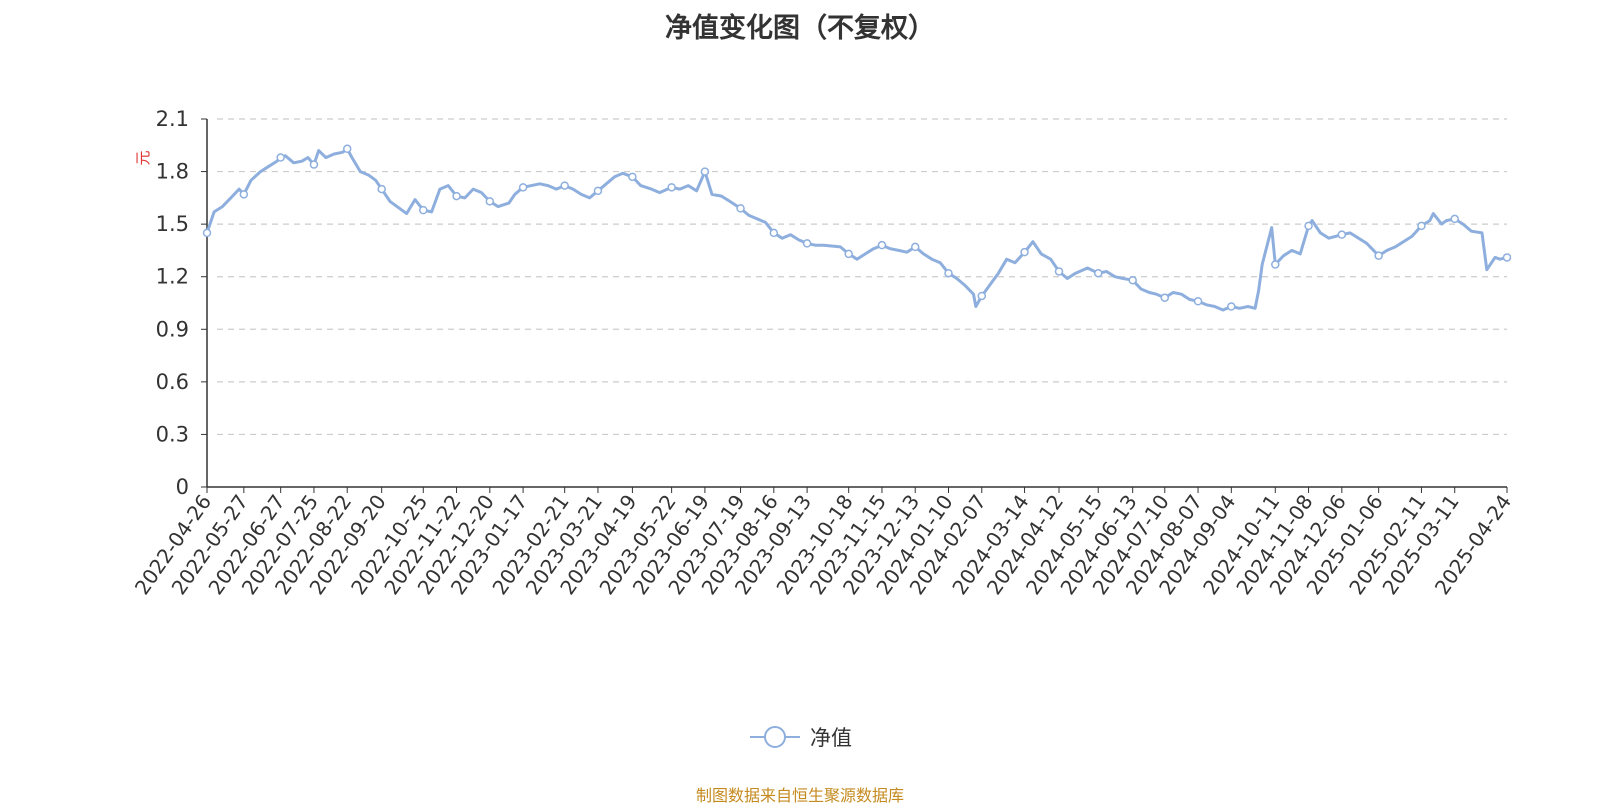  I want to click on chart-title: 净值变化图（不复权）, so click(800, 28).